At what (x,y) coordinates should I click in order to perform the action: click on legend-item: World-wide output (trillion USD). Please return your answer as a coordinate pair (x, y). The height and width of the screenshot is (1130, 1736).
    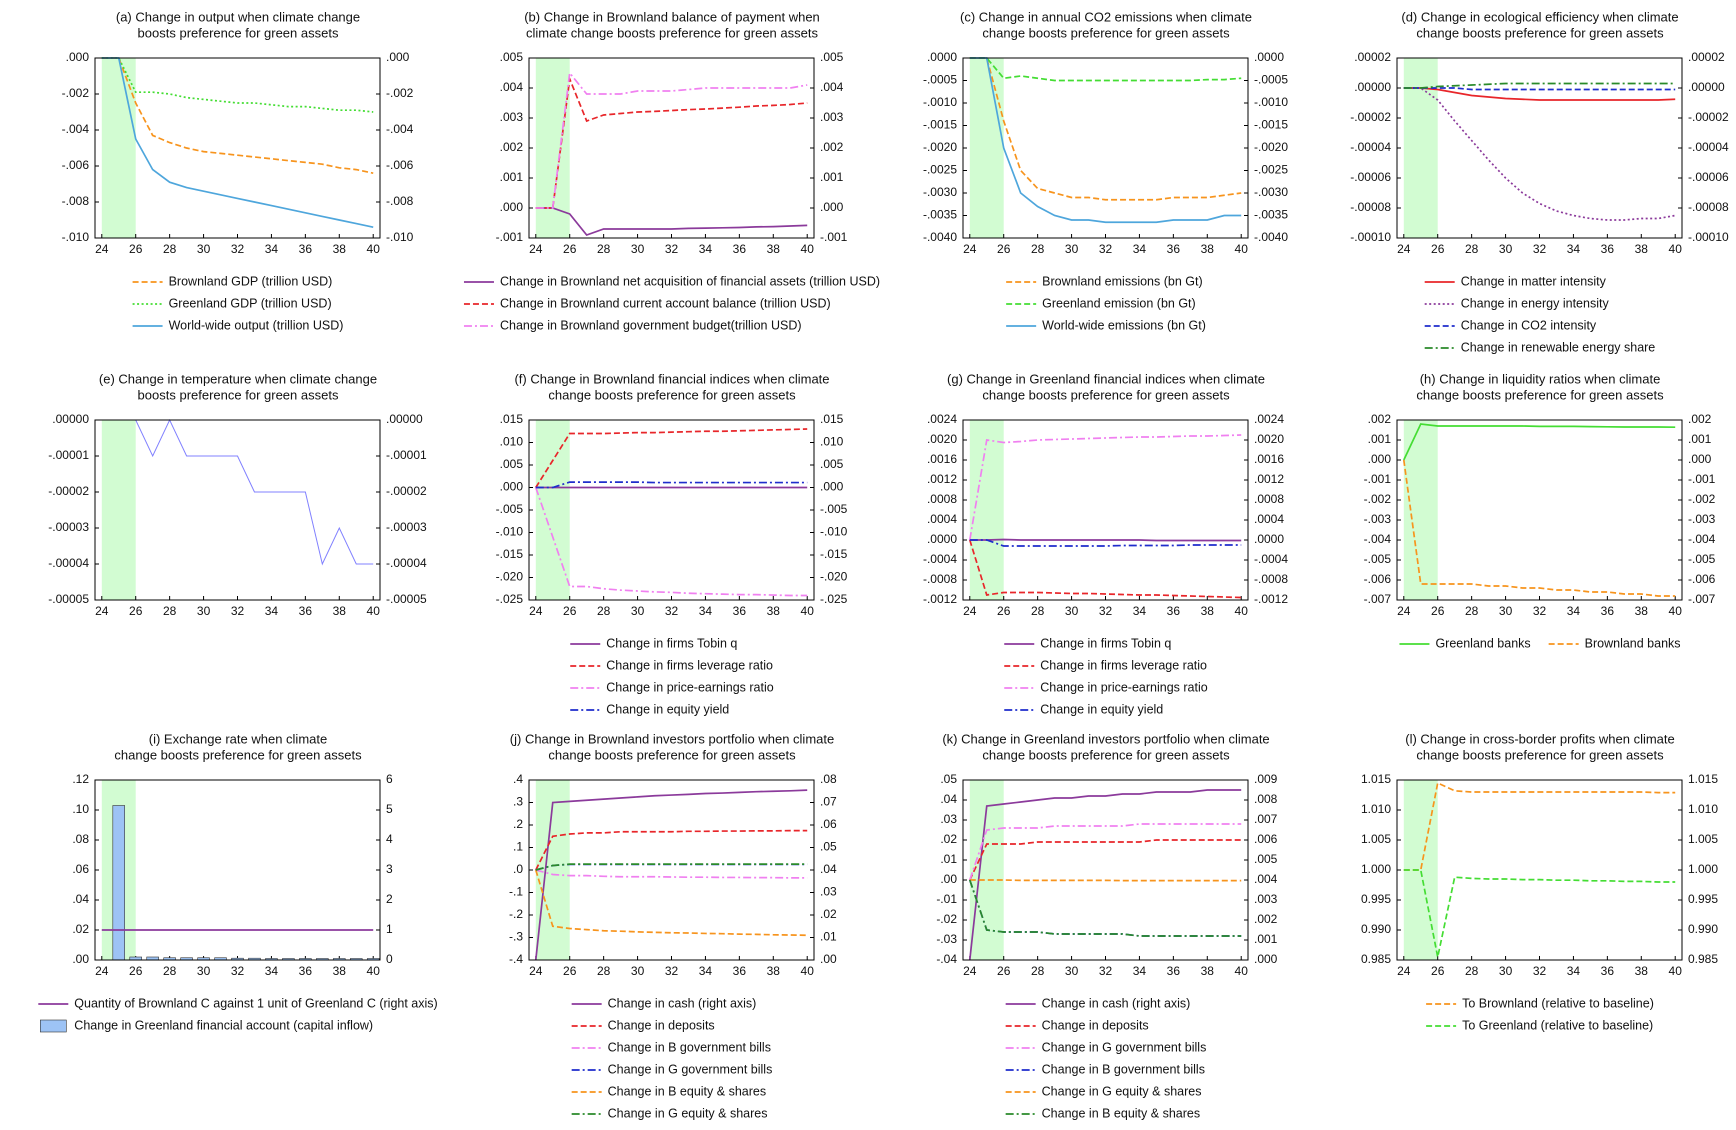
    Looking at the image, I should click on (237, 325).